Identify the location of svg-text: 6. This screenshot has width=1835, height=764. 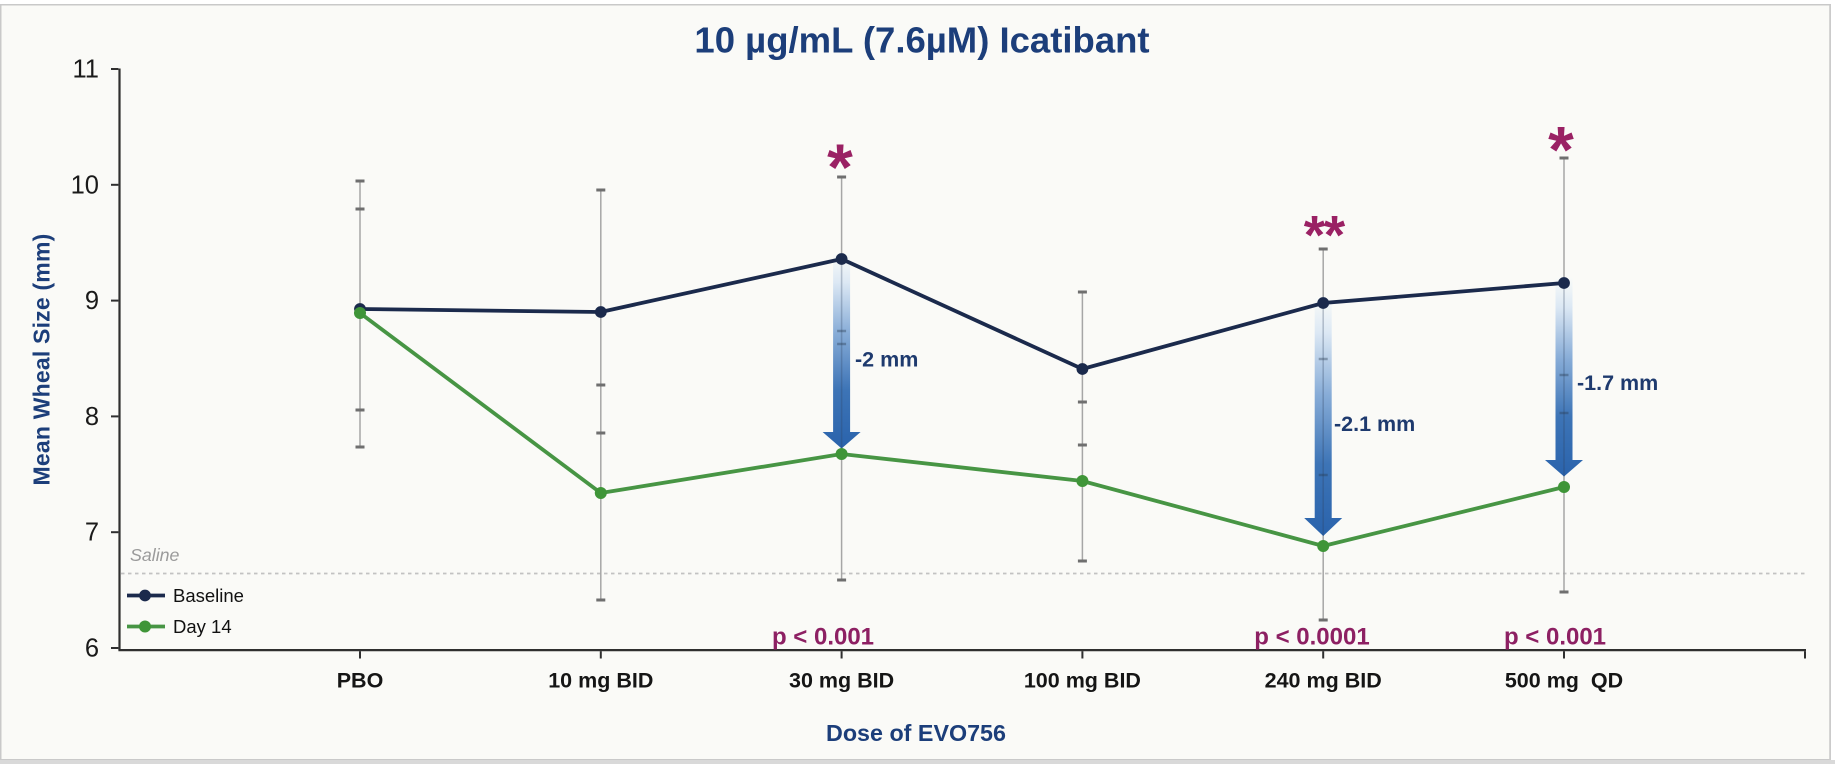
(92, 649).